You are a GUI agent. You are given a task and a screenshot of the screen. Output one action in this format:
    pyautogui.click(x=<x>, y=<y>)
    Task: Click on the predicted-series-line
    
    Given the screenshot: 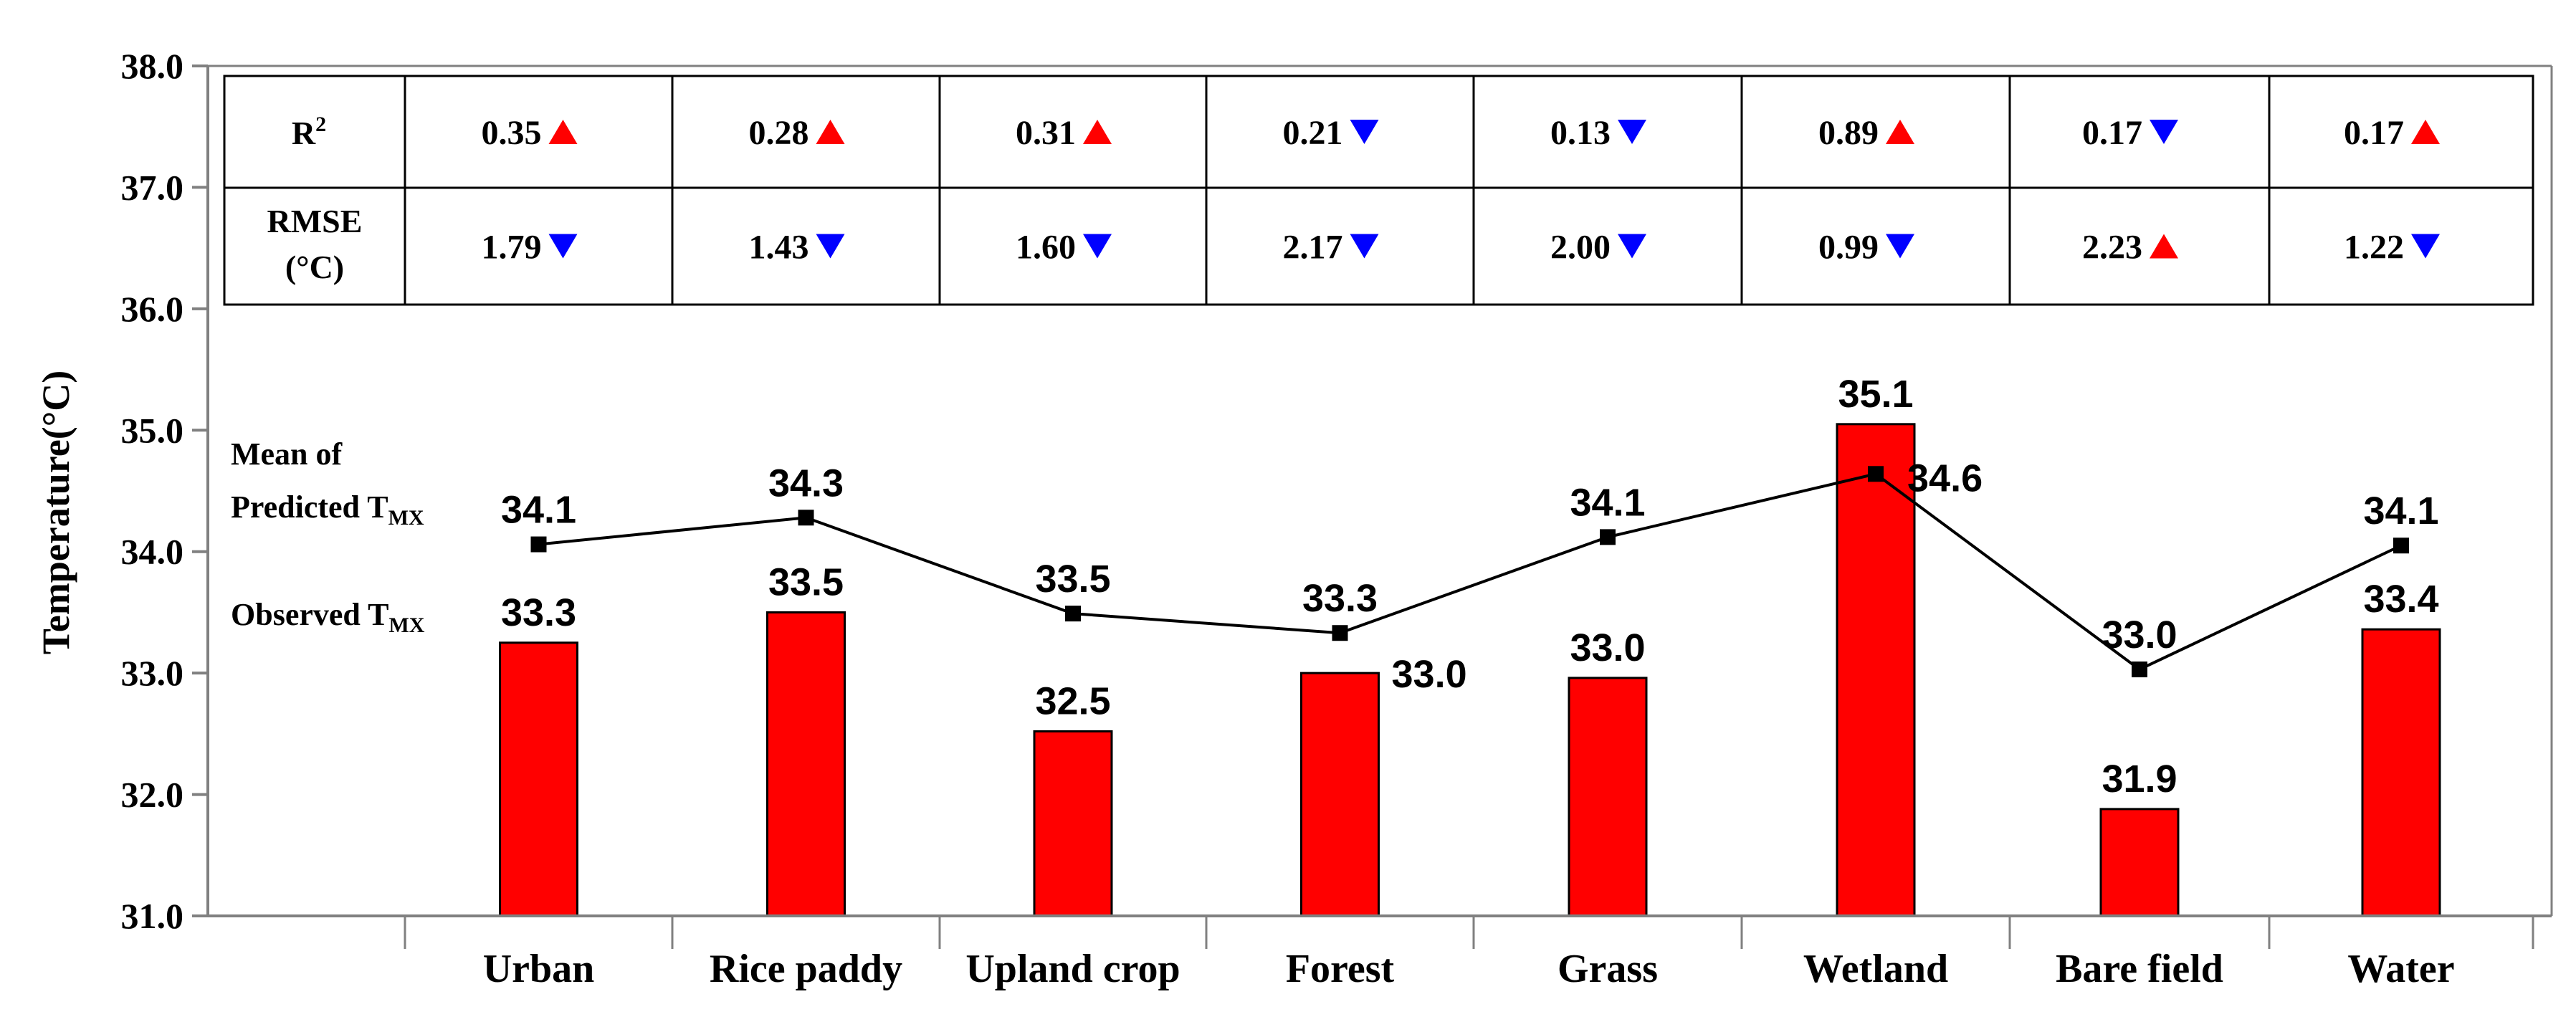 What is the action you would take?
    pyautogui.click(x=1470, y=572)
    